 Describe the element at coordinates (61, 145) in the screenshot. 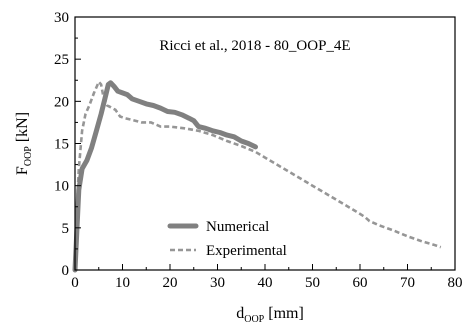

I see `y-tick-label: 15` at that location.